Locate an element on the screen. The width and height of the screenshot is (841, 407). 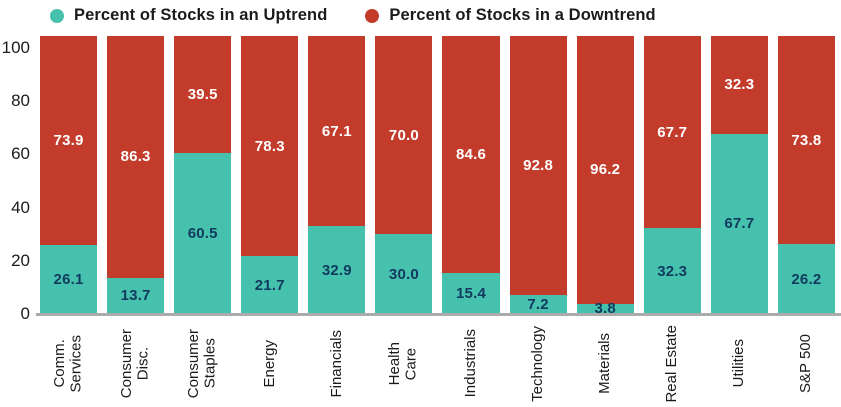
uptrend-legend-dot-icon is located at coordinates (57, 15).